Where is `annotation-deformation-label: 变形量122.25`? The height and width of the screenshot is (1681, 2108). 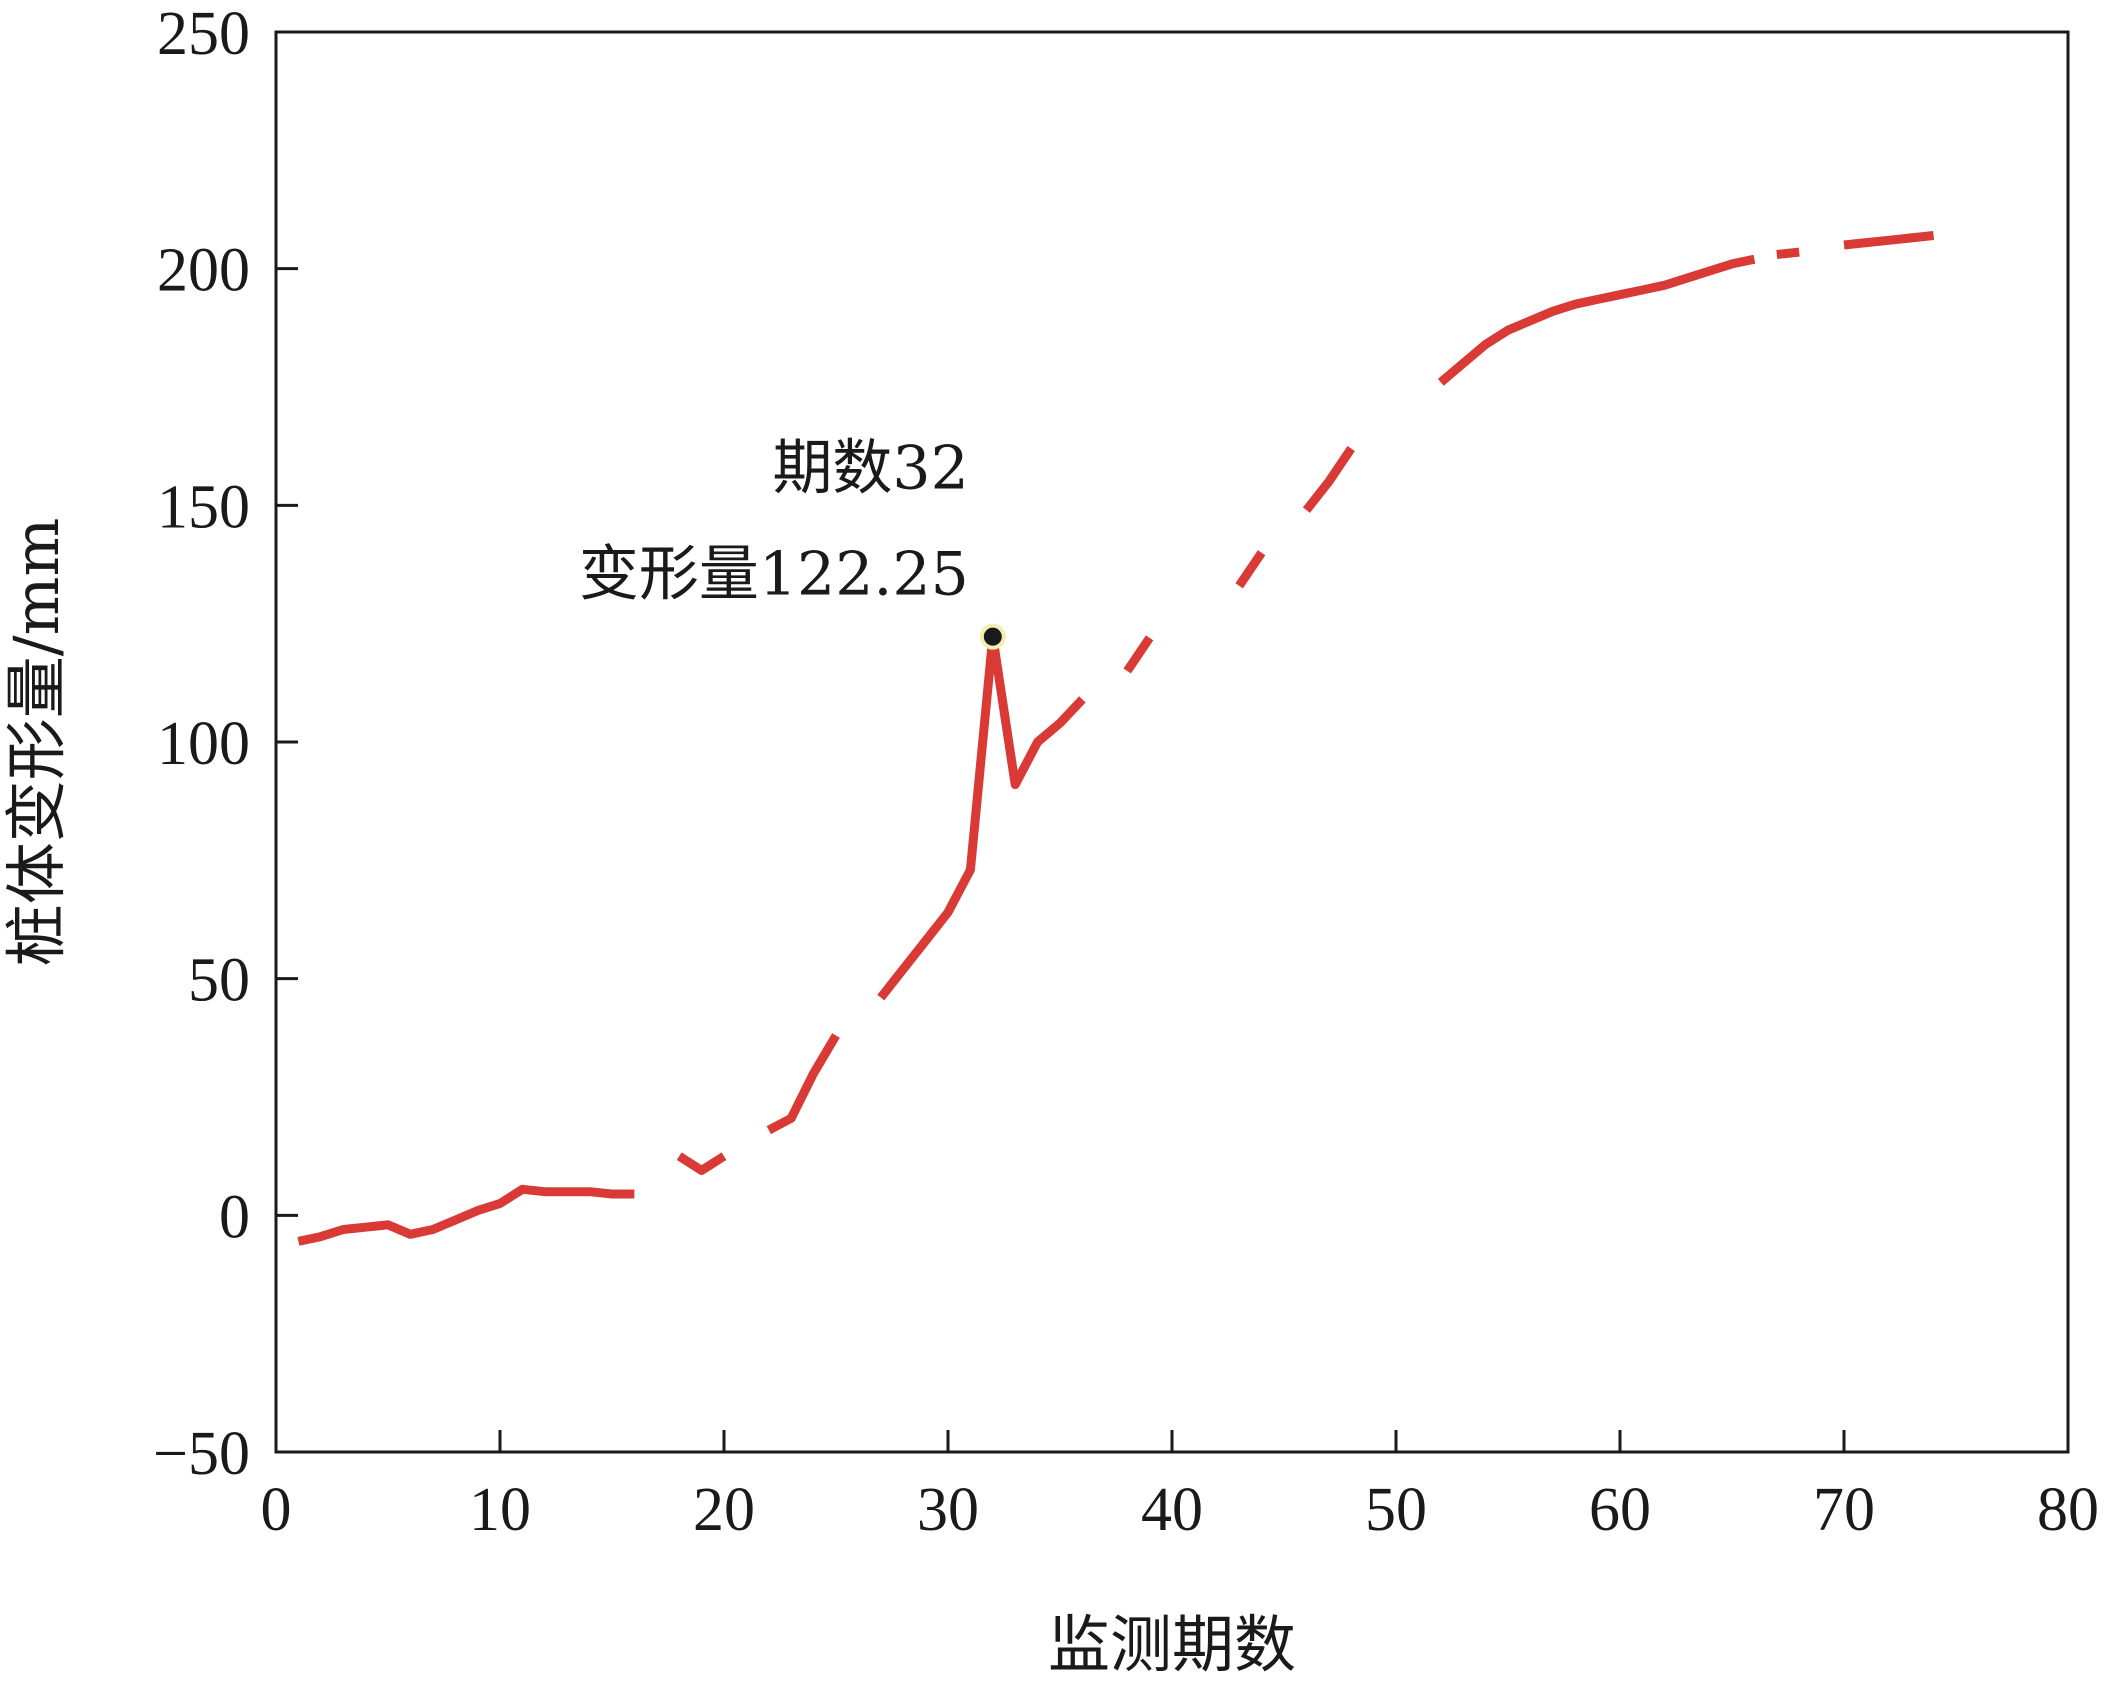
annotation-deformation-label: 变形量122.25 is located at coordinates (774, 575).